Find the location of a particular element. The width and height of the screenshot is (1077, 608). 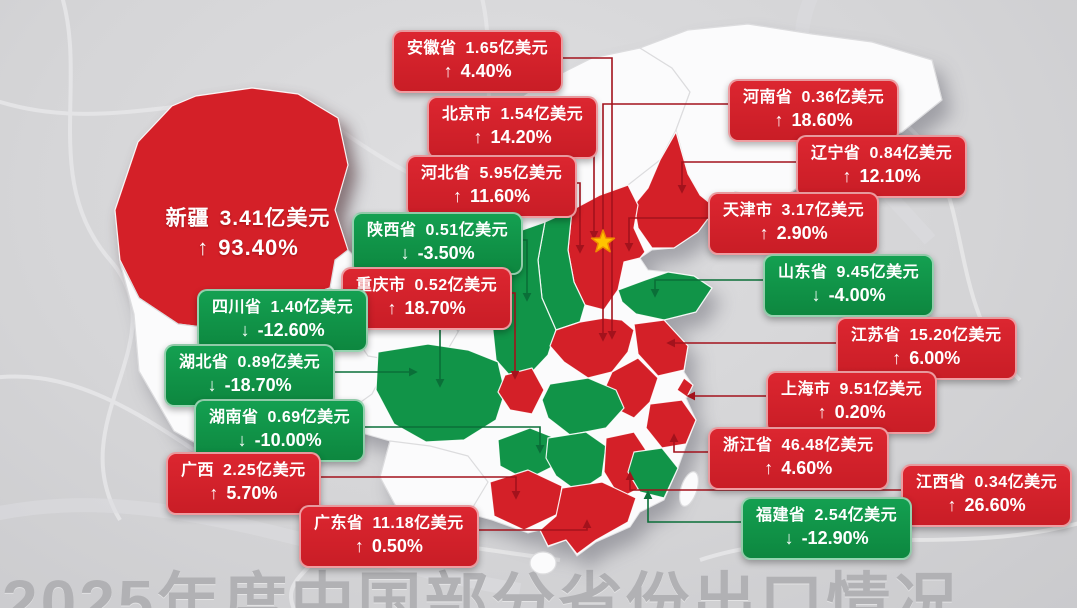

connector-line-fujian is located at coordinates (692, 506).